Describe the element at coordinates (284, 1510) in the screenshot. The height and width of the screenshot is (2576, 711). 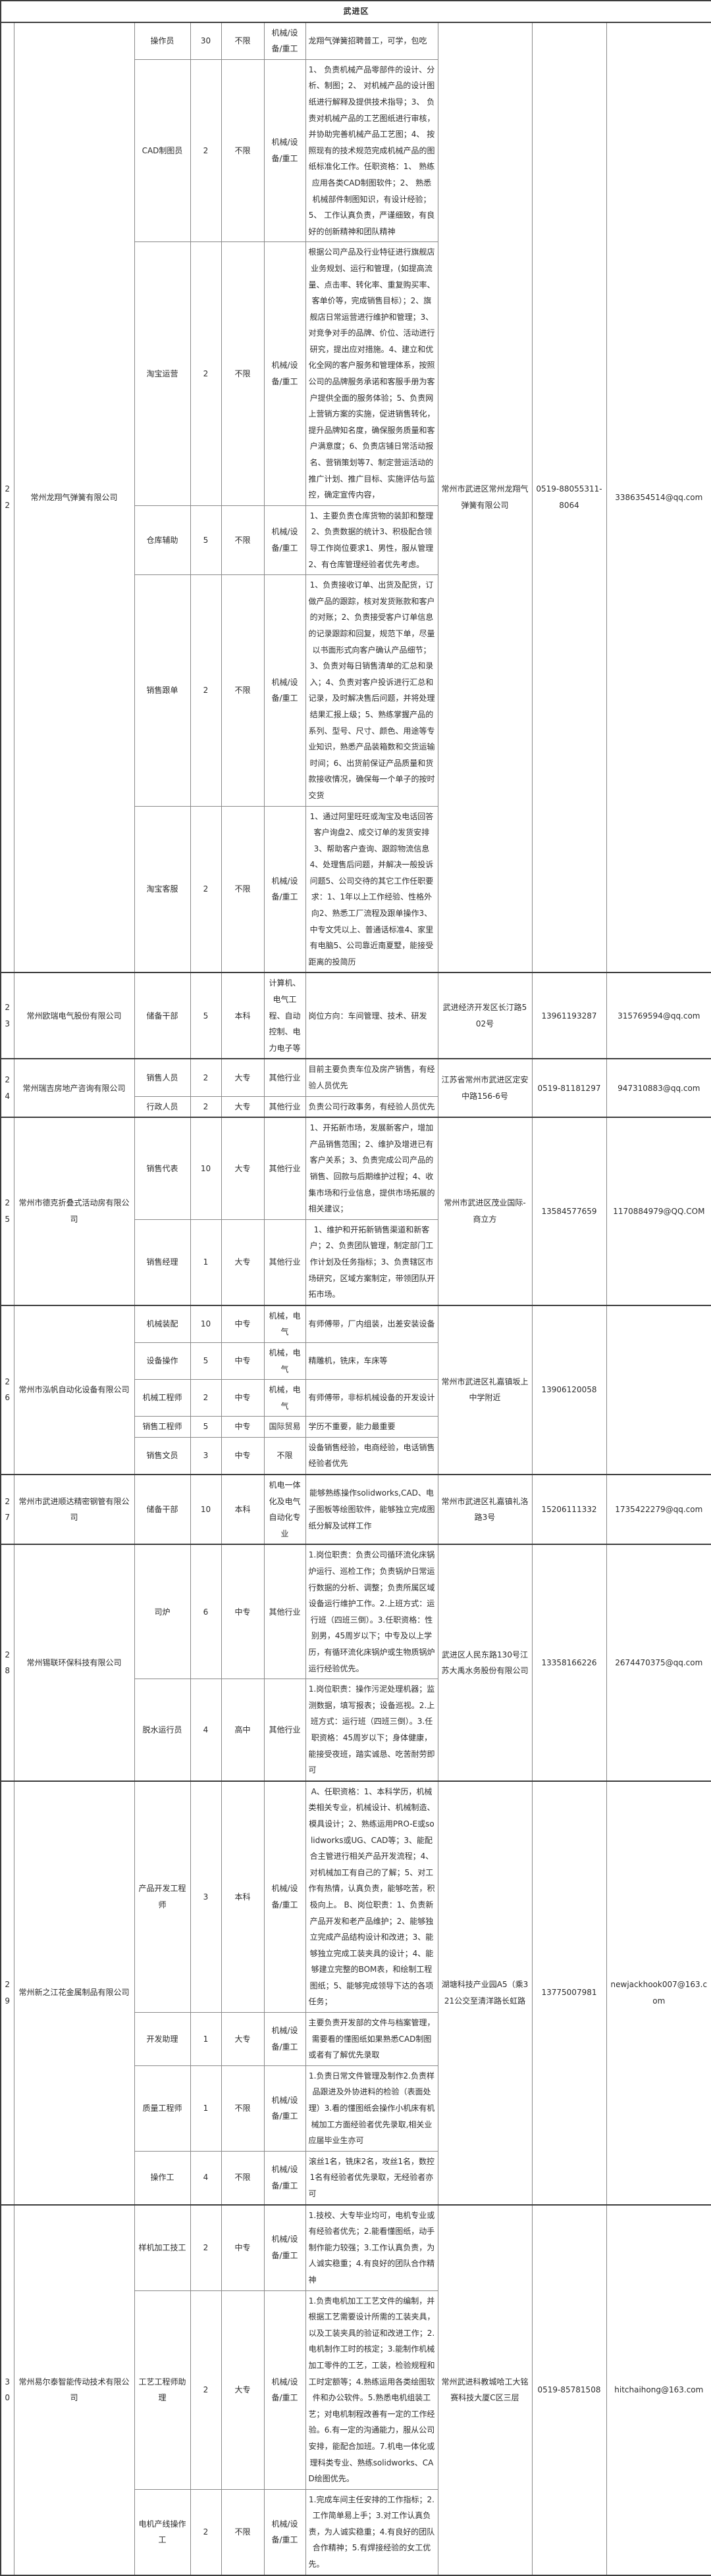
I see `industry-cell: 机电一体化及电气自动化专业` at that location.